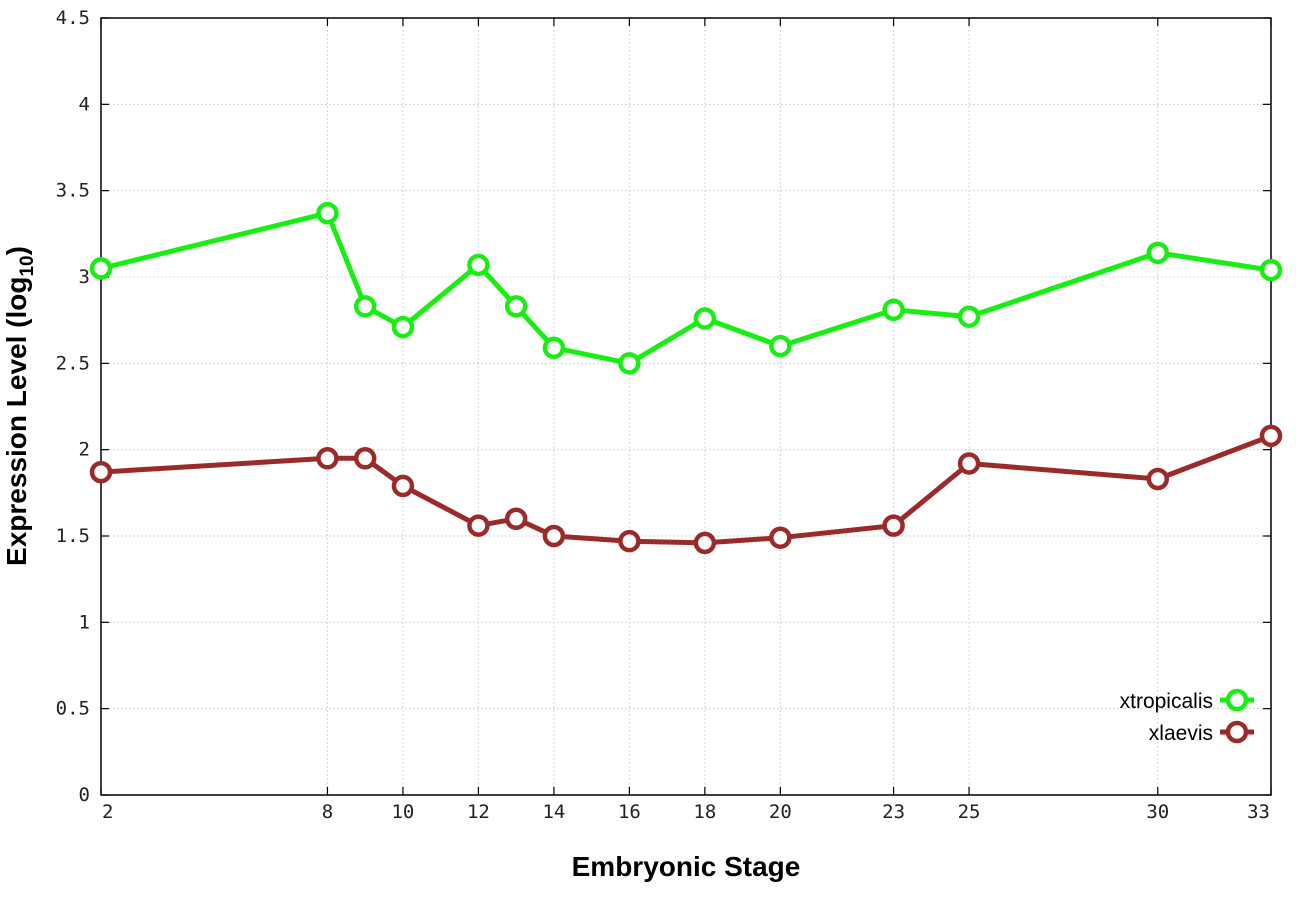 Image resolution: width=1296 pixels, height=907 pixels. What do you see at coordinates (84, 450) in the screenshot?
I see `y-tick-label: 2` at bounding box center [84, 450].